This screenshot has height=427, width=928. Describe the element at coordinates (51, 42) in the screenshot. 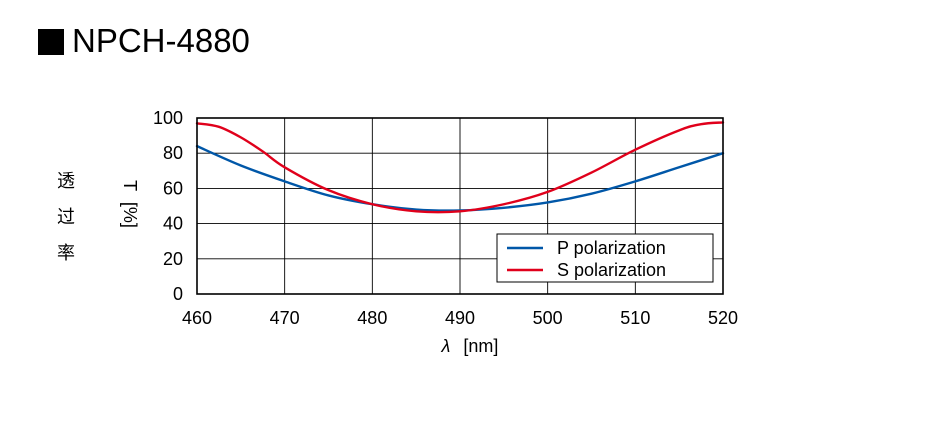

I see `title-square-bullet` at that location.